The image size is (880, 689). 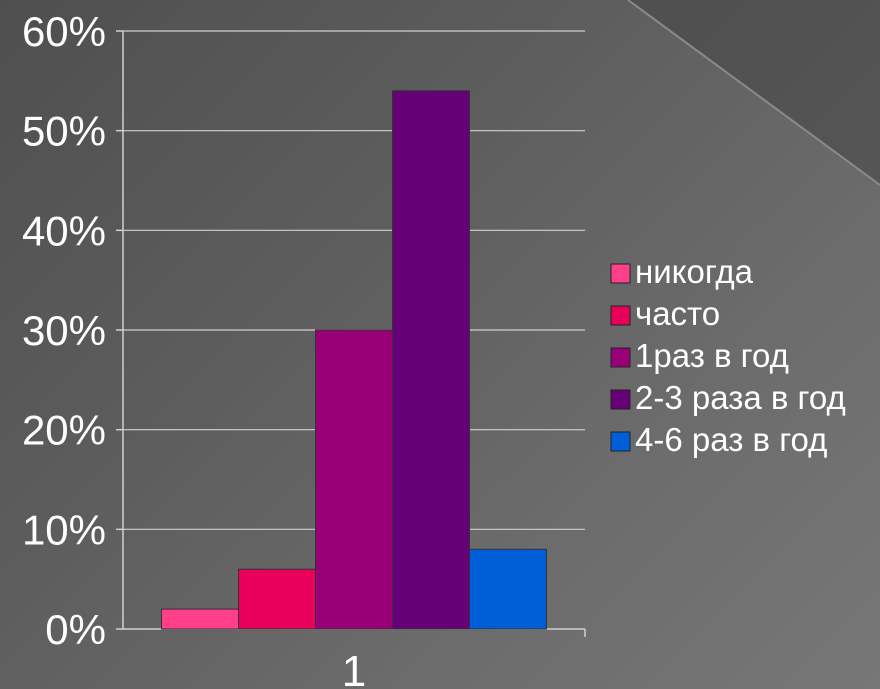 I want to click on x-category-label: 1, so click(x=354, y=668).